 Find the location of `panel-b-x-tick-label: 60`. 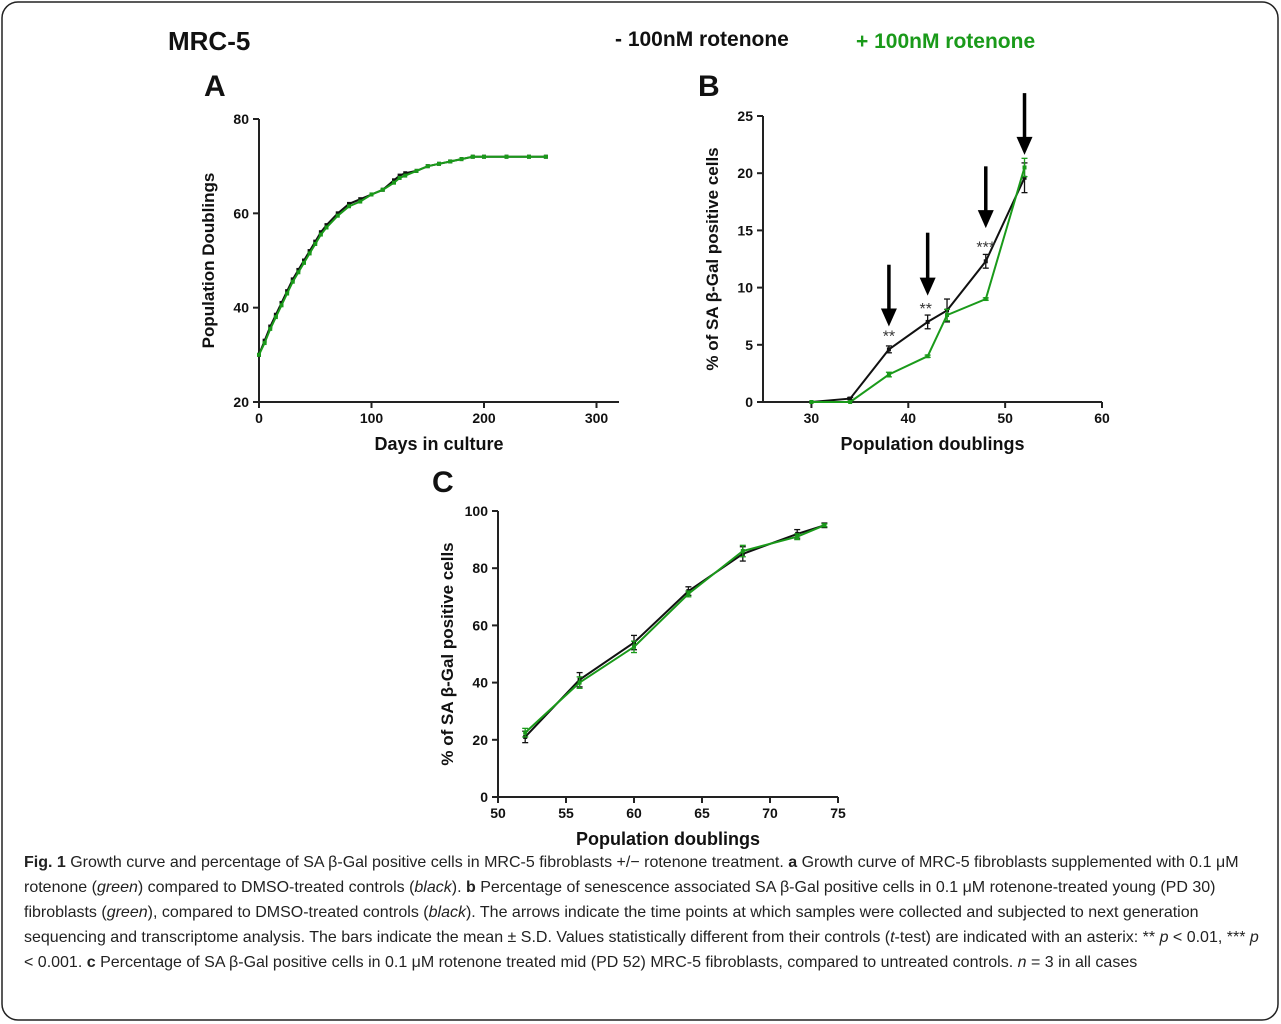

panel-b-x-tick-label: 60 is located at coordinates (1102, 418).